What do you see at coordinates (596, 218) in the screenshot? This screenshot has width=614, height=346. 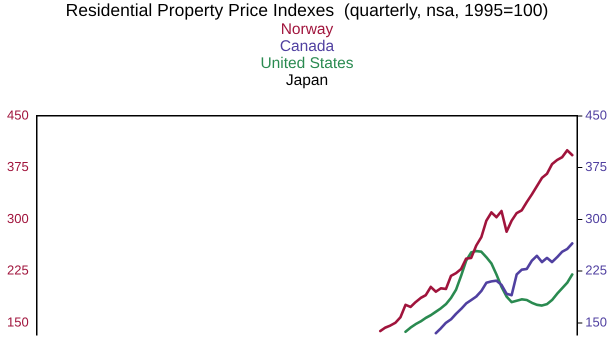 I see `y2-tick-label: 300` at bounding box center [596, 218].